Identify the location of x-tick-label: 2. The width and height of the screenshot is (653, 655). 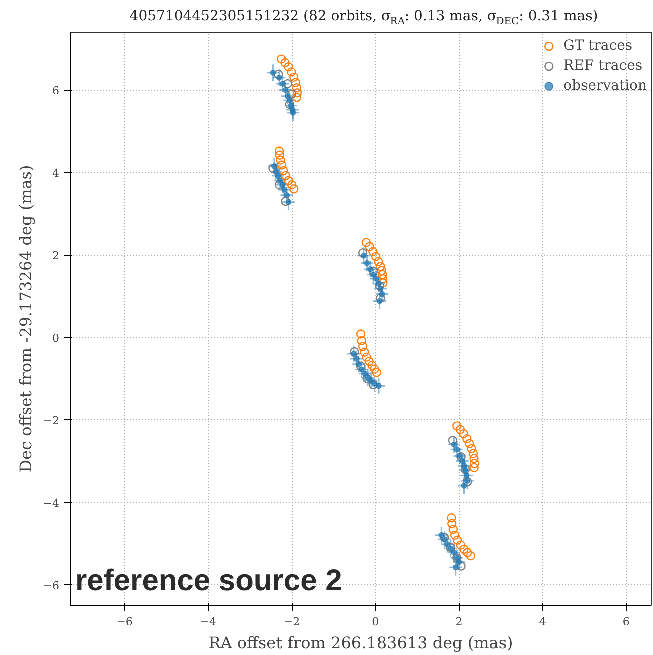
(459, 622).